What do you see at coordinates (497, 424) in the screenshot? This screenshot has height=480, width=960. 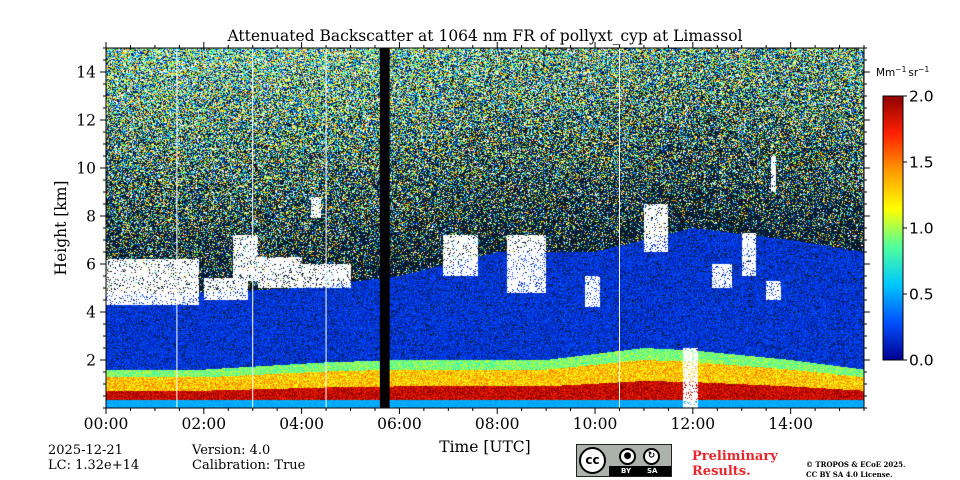 I see `x-tick-label: 08:00` at bounding box center [497, 424].